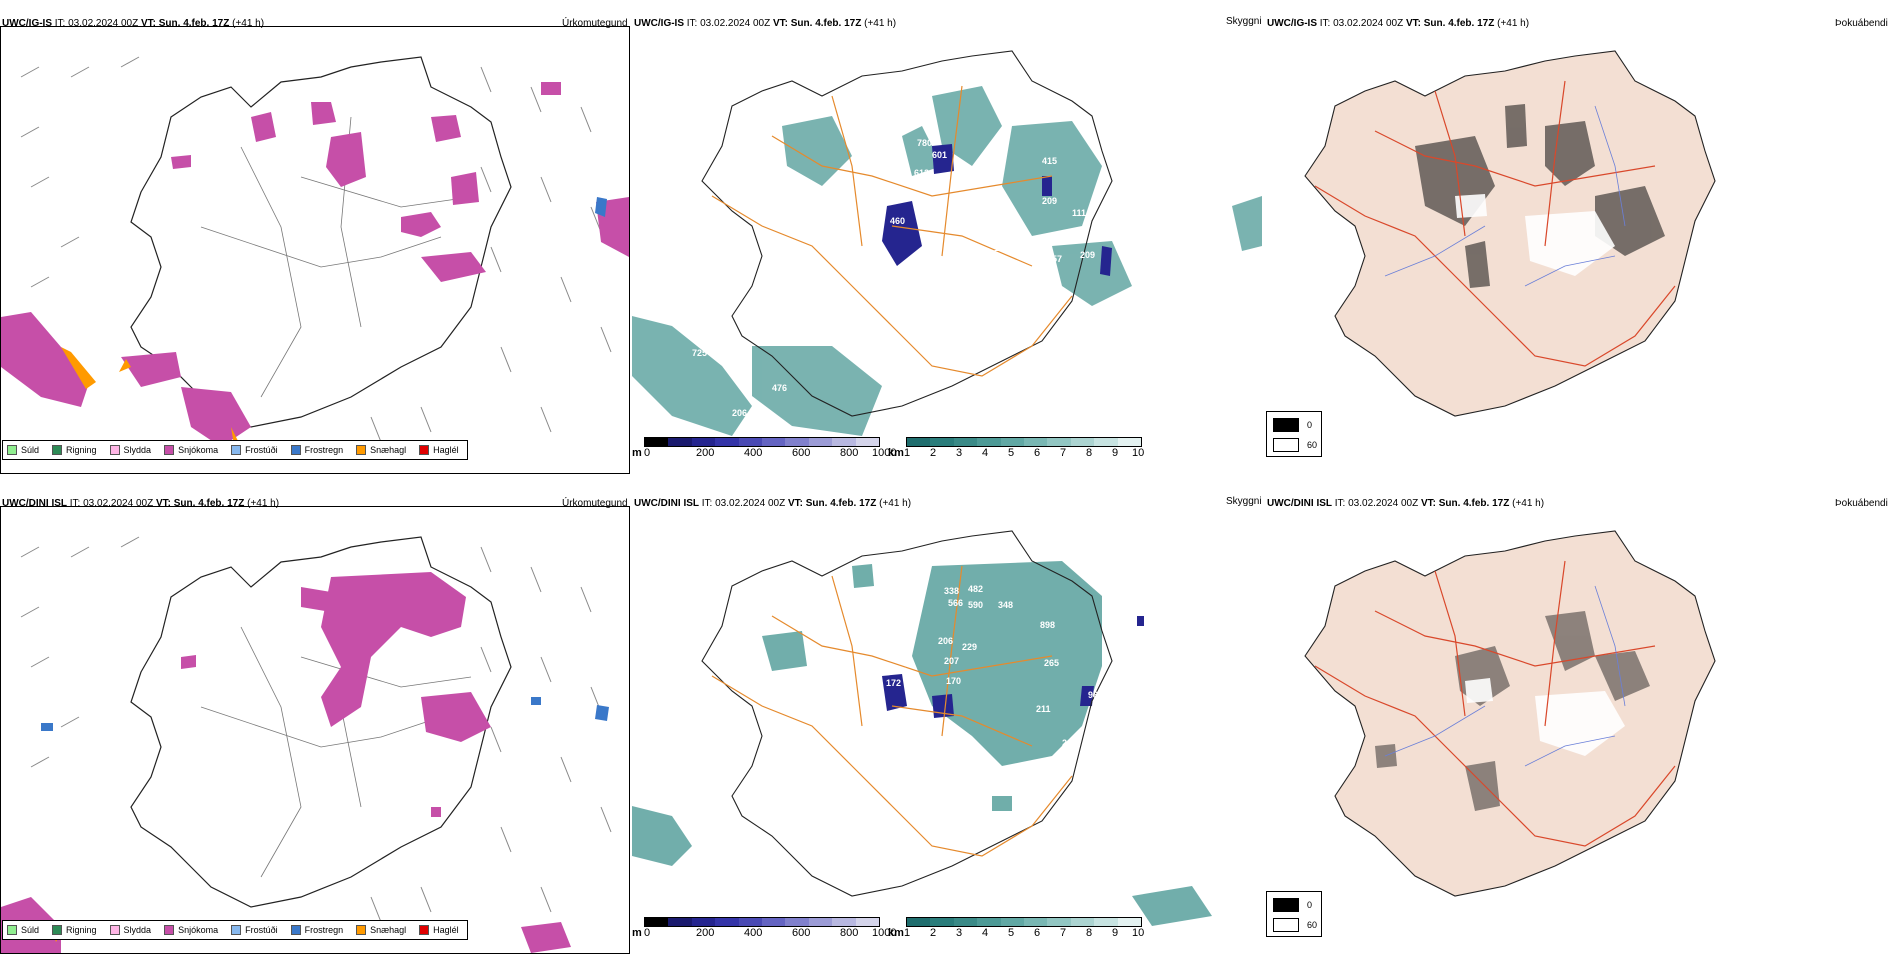  Describe the element at coordinates (762, 442) in the screenshot. I see `cloudbase-colorbar` at that location.